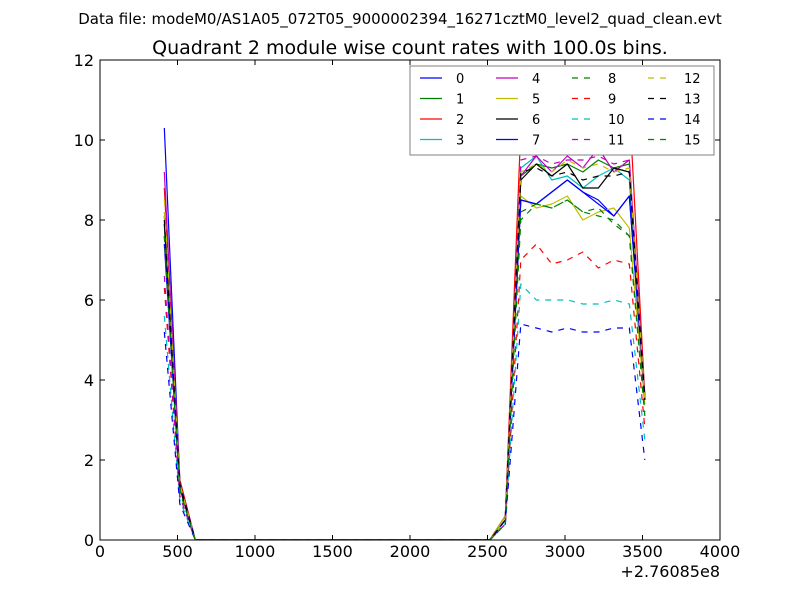  Describe the element at coordinates (720, 551) in the screenshot. I see `x-tick-label: 4000` at that location.